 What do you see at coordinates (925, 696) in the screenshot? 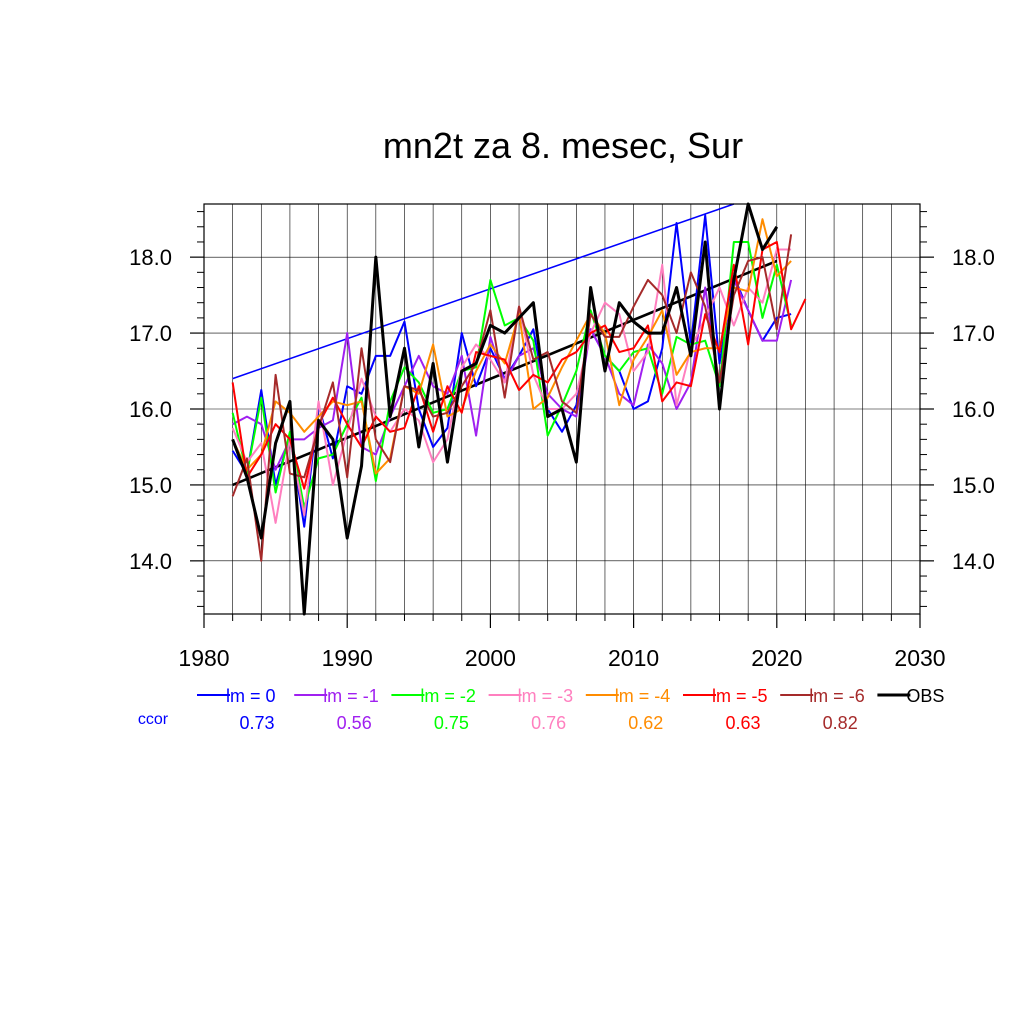
I see `legend-label: OBS` at bounding box center [925, 696].